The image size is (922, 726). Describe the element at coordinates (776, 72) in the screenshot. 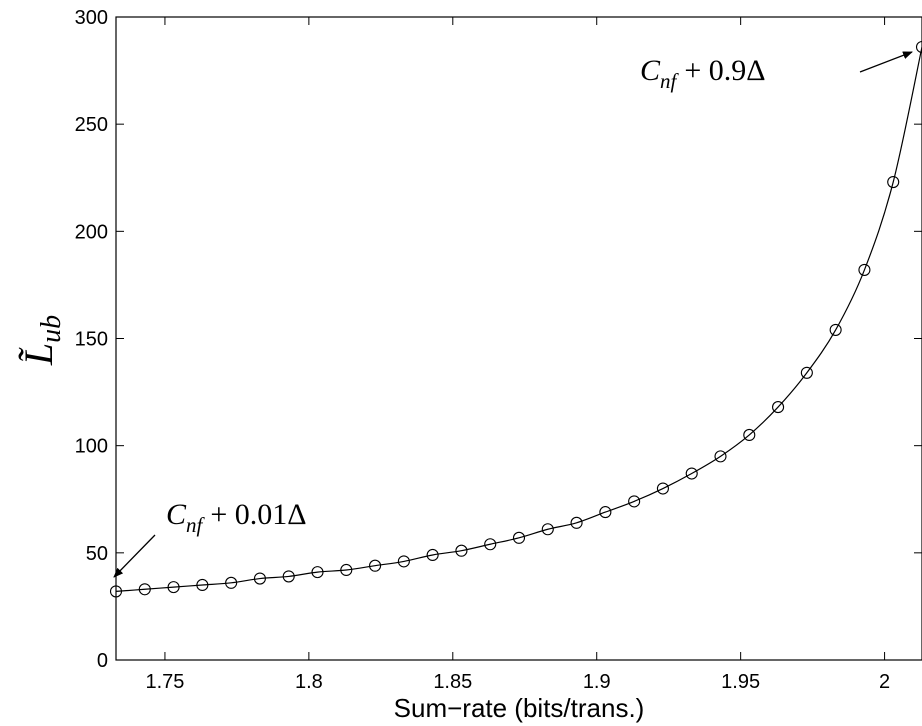

I see `annotation-end: Cnf + 0.9Δ` at that location.